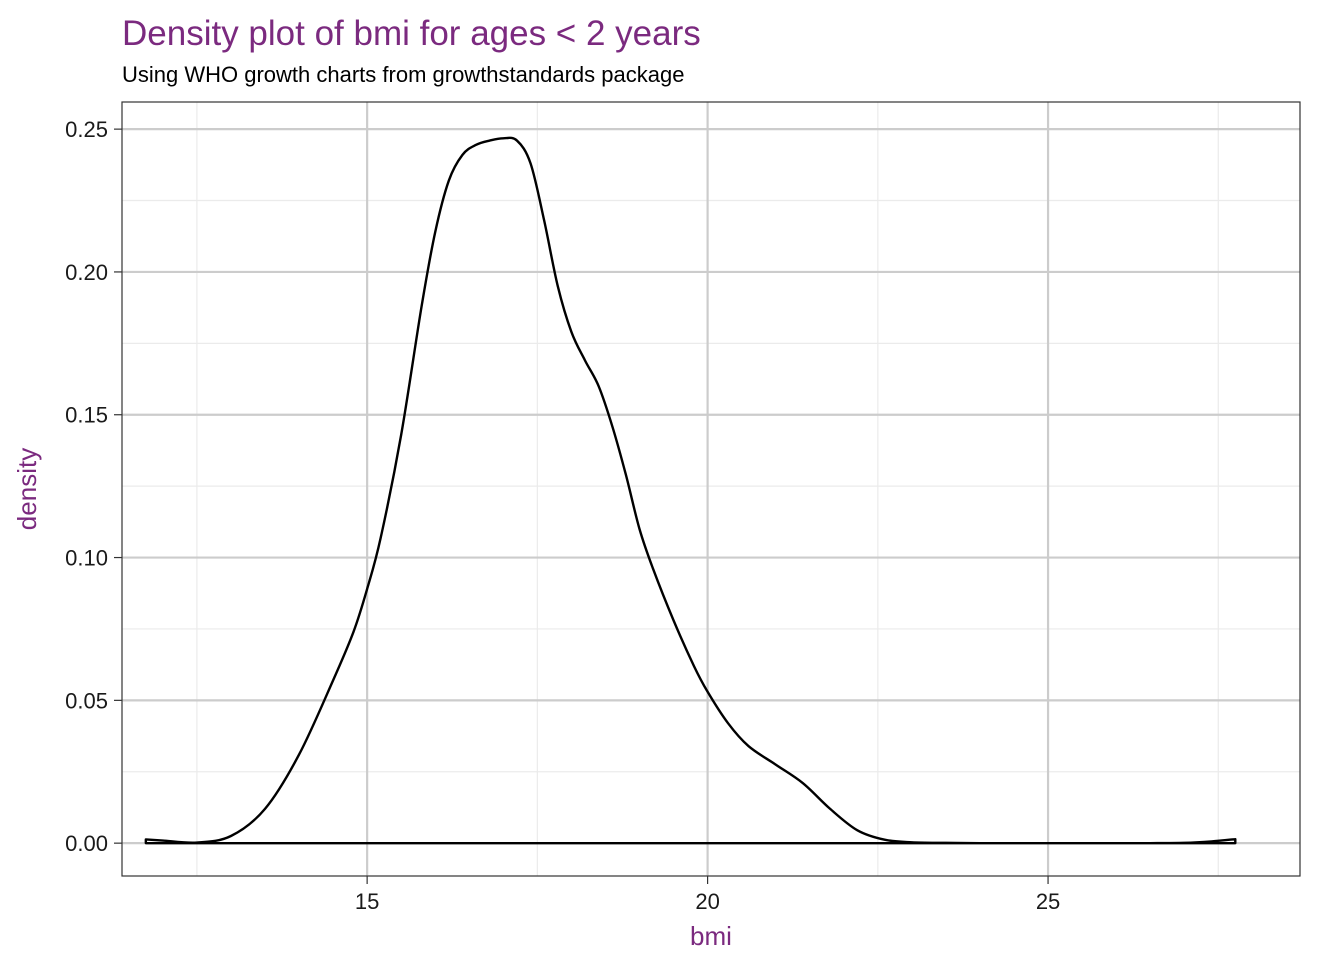  Describe the element at coordinates (86, 129) in the screenshot. I see `y-tick-label: 0.25` at that location.